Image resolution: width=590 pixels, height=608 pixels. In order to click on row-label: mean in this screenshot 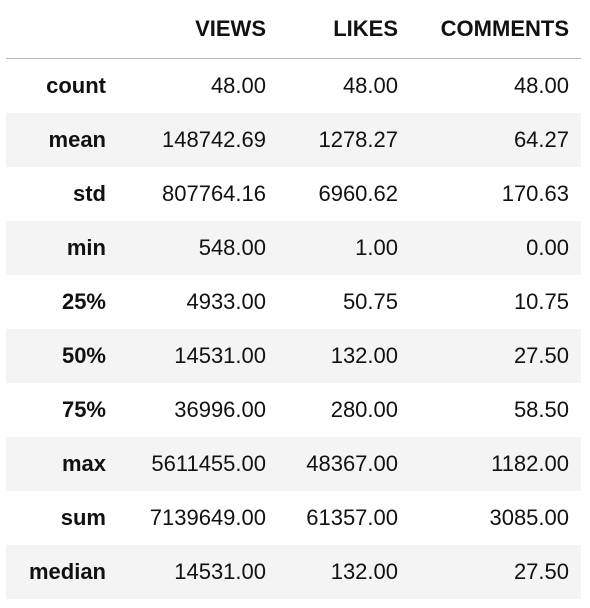, I will do `click(77, 139)`.